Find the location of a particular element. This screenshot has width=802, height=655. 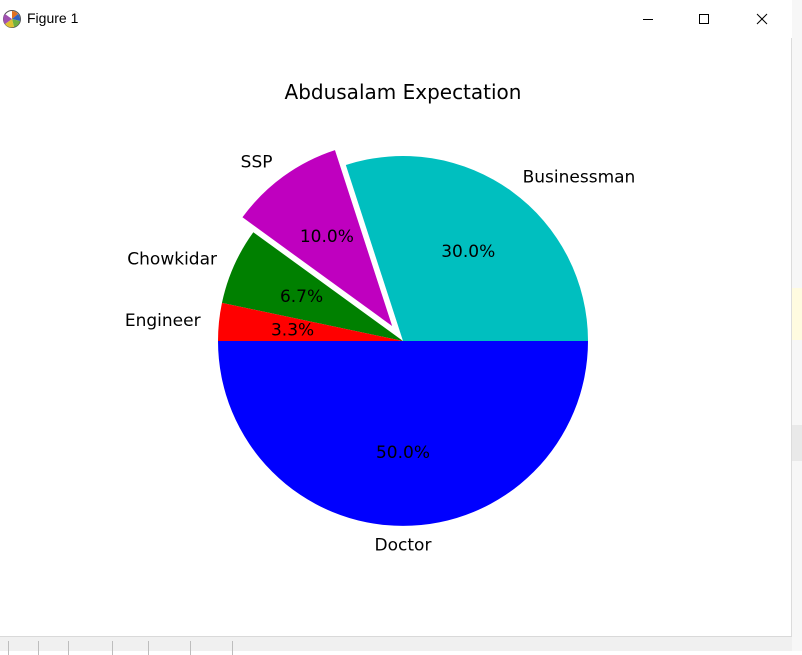

pie-slice-ssp is located at coordinates (317, 238).